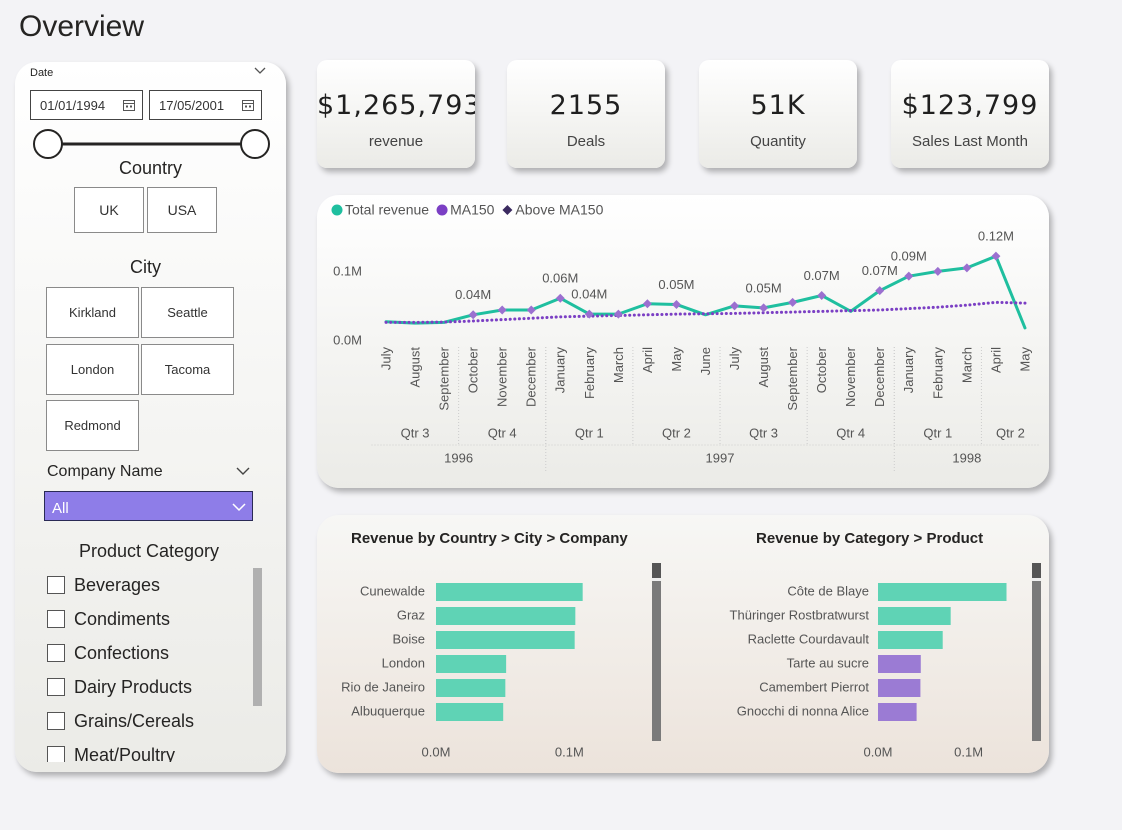 This screenshot has width=1122, height=830. I want to click on legend-label: Total revenue, so click(387, 210).